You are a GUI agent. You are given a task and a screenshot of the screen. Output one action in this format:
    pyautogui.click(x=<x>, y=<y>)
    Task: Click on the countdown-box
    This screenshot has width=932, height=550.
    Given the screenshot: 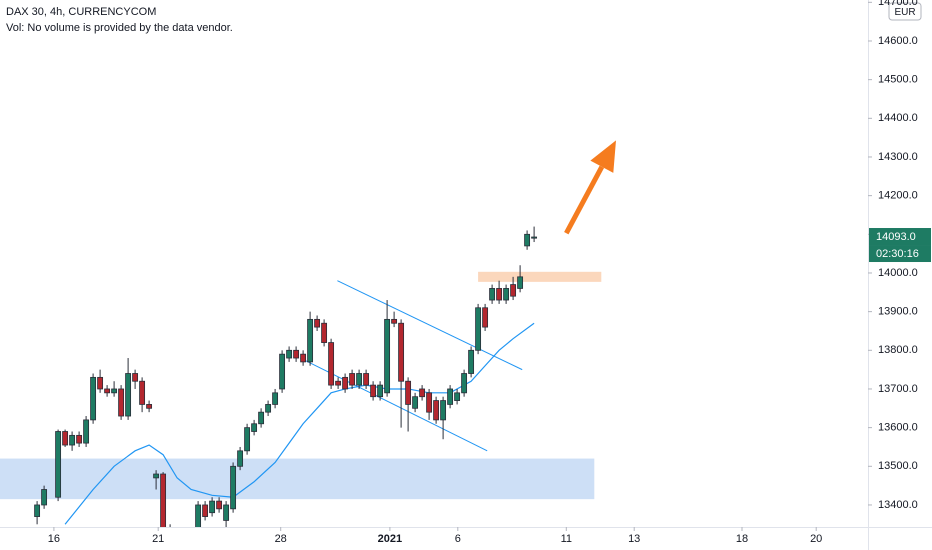 What is the action you would take?
    pyautogui.click(x=900, y=254)
    